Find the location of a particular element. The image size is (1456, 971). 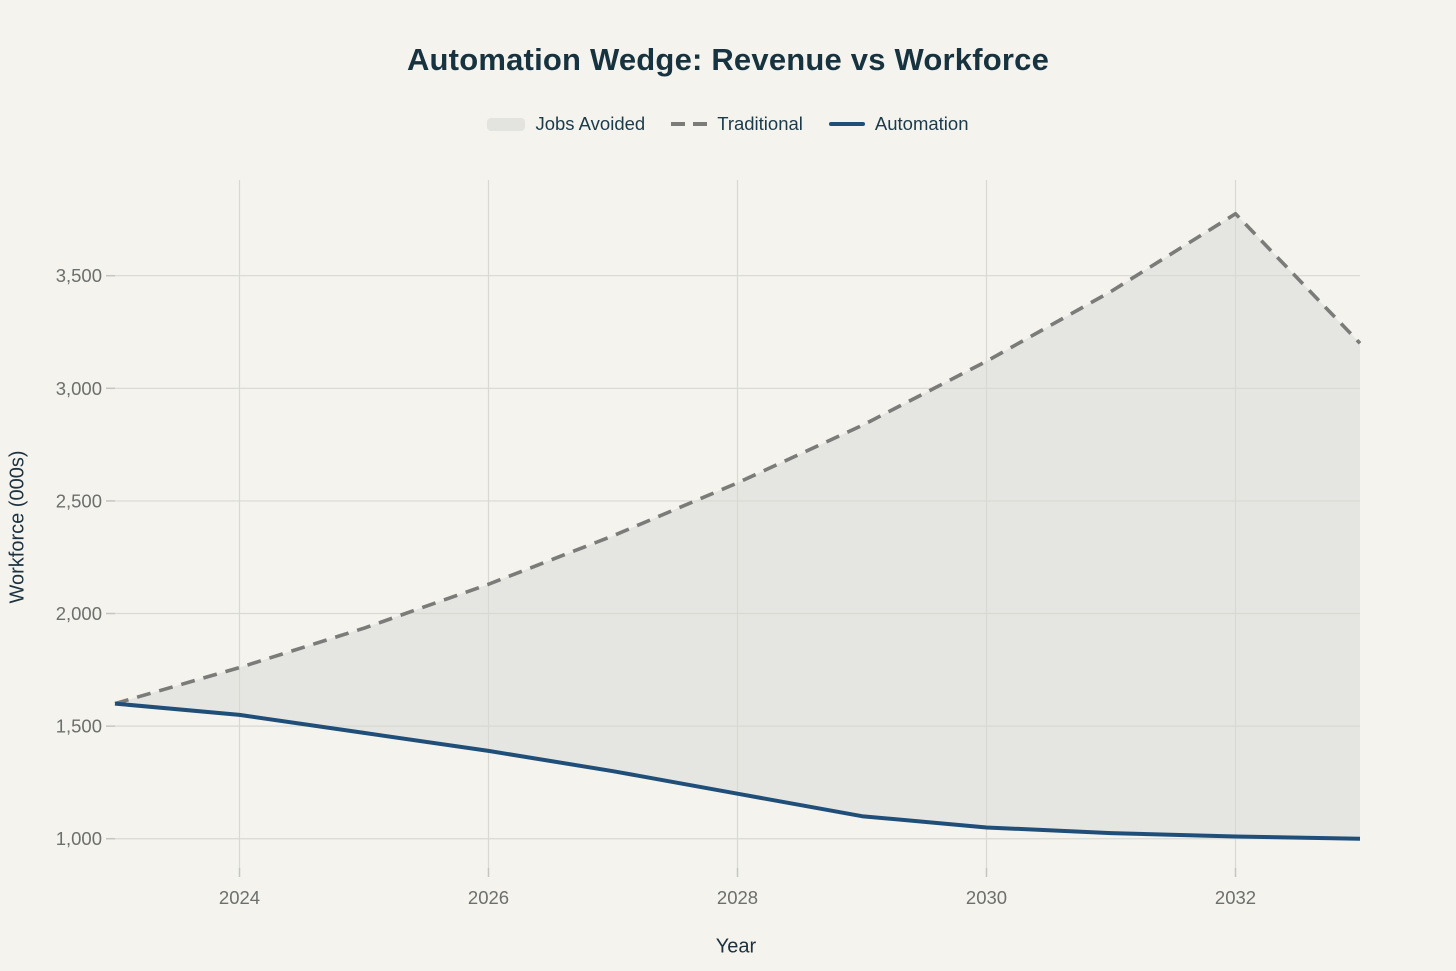

legend-label-jobs-avoided: Jobs Avoided is located at coordinates (590, 123).